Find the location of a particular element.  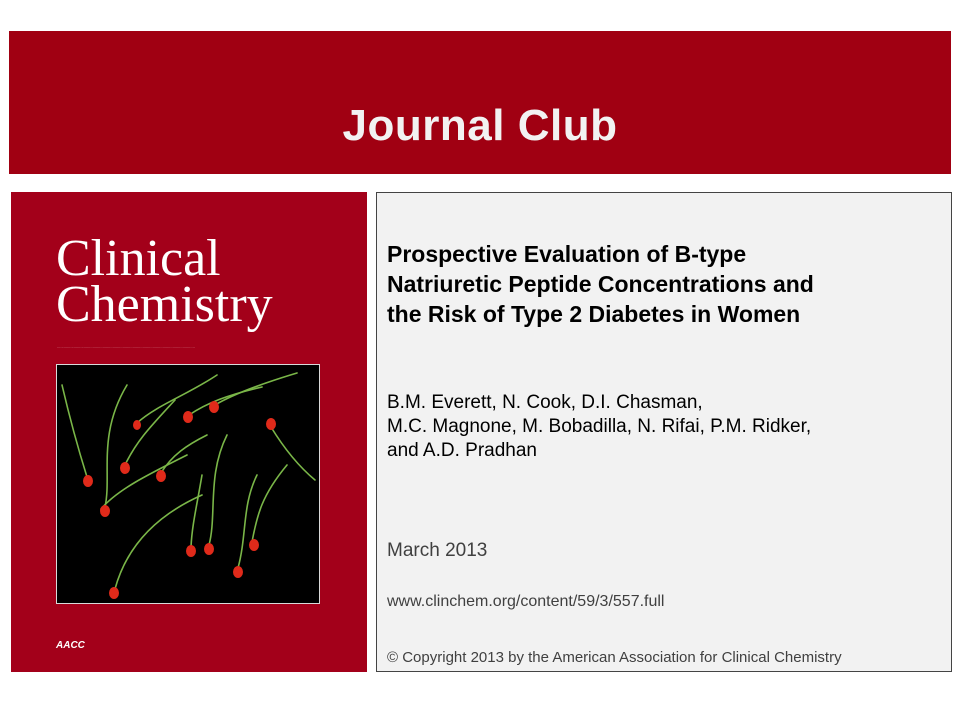

journal-title-line-2: Chemistry is located at coordinates (164, 304).